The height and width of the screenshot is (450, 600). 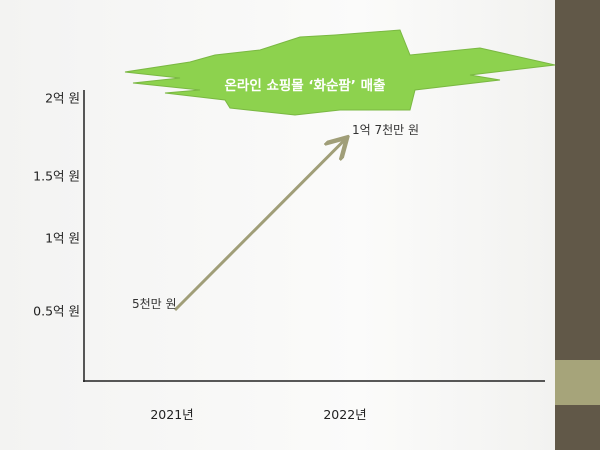 What do you see at coordinates (340, 72) in the screenshot?
I see `title-burst-shape` at bounding box center [340, 72].